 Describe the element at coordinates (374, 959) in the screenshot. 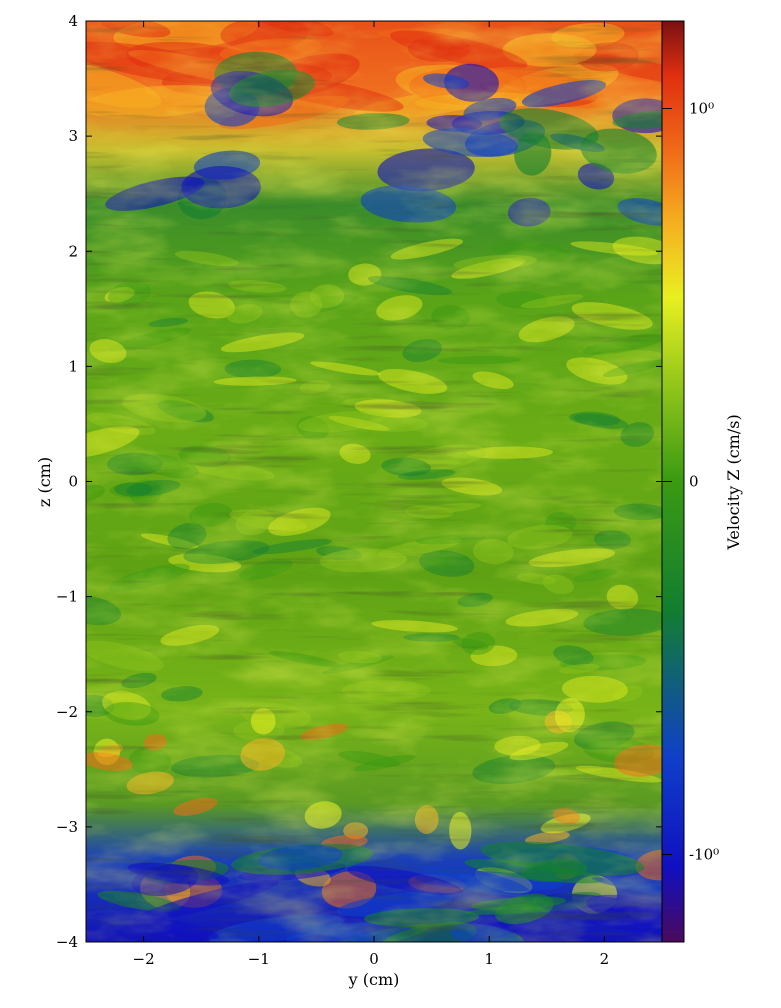

I see `x-tick-label: 0` at that location.